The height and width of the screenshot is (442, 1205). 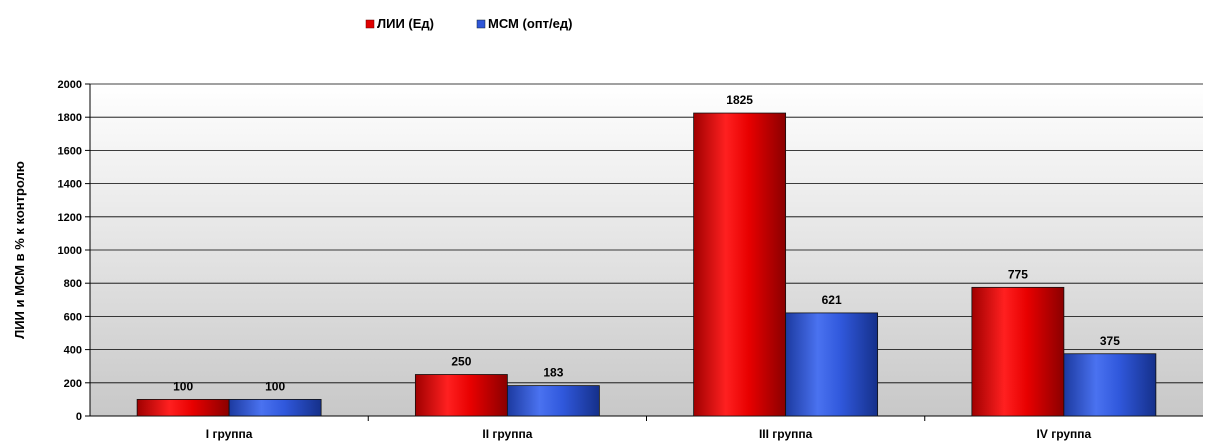 What do you see at coordinates (70, 218) in the screenshot?
I see `y-tick-label: 1200` at bounding box center [70, 218].